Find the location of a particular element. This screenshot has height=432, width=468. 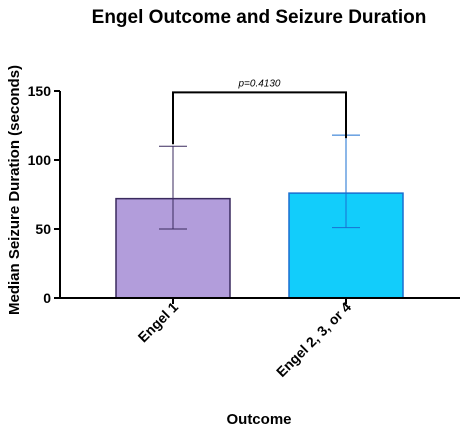

p-value-annotation: p=0.4130 is located at coordinates (259, 83).